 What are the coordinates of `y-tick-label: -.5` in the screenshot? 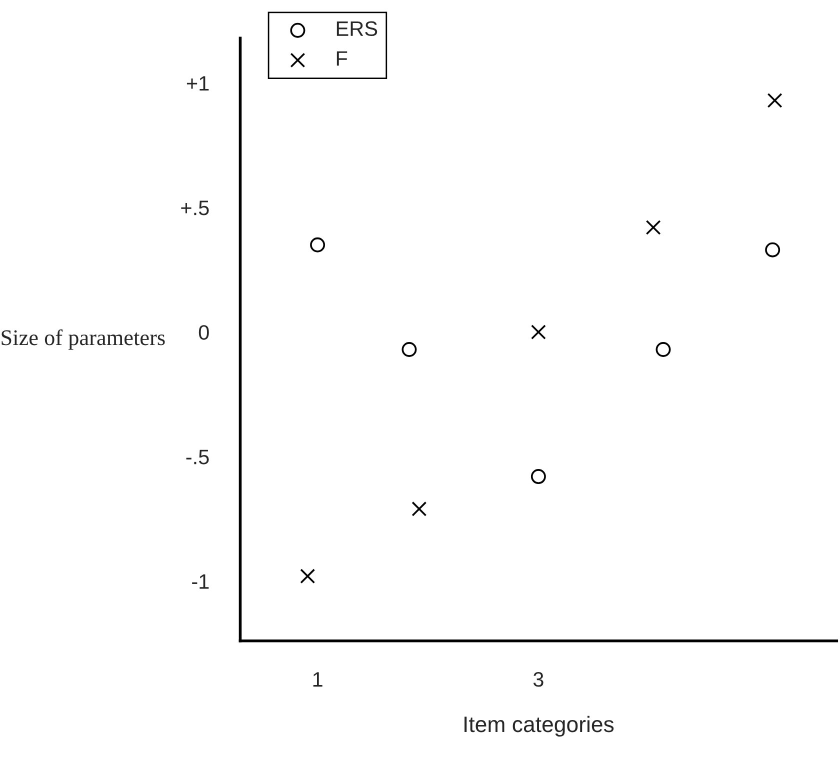 It's located at (197, 457).